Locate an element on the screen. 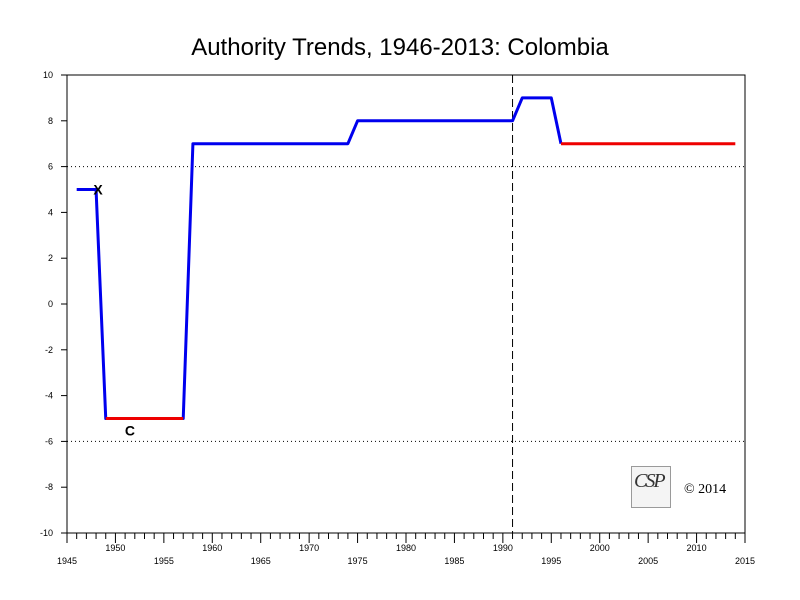  x-tick-label: 1950 is located at coordinates (115, 548).